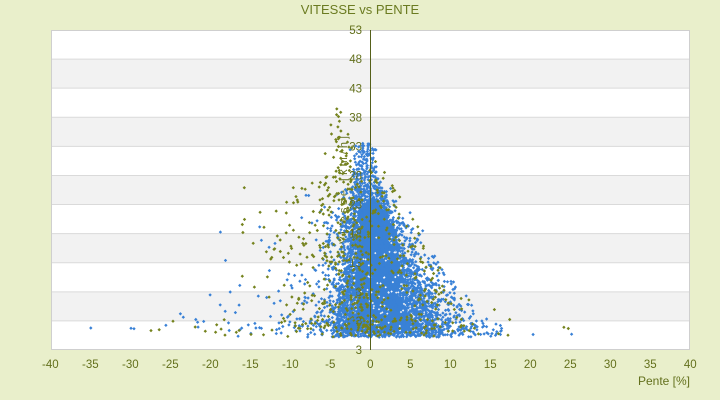 This screenshot has width=720, height=400. I want to click on svg-text: 38, so click(355, 118).